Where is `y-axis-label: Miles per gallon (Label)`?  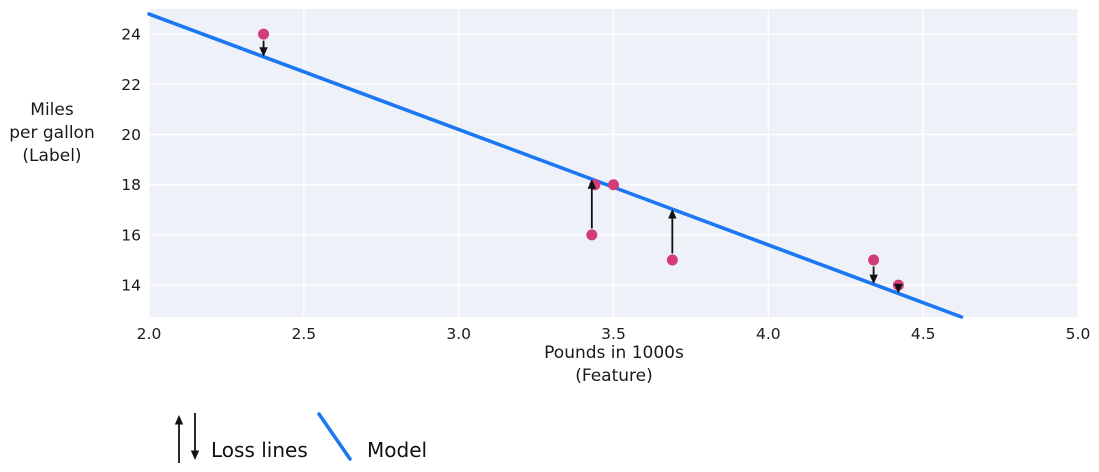
y-axis-label: Miles per gallon (Label) is located at coordinates (52, 133).